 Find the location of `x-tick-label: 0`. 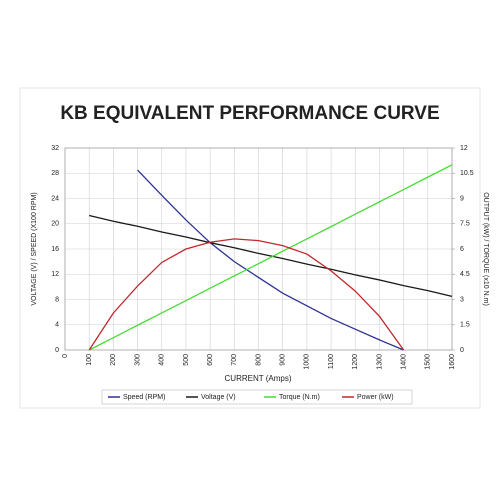

x-tick-label: 0 is located at coordinates (65, 356).